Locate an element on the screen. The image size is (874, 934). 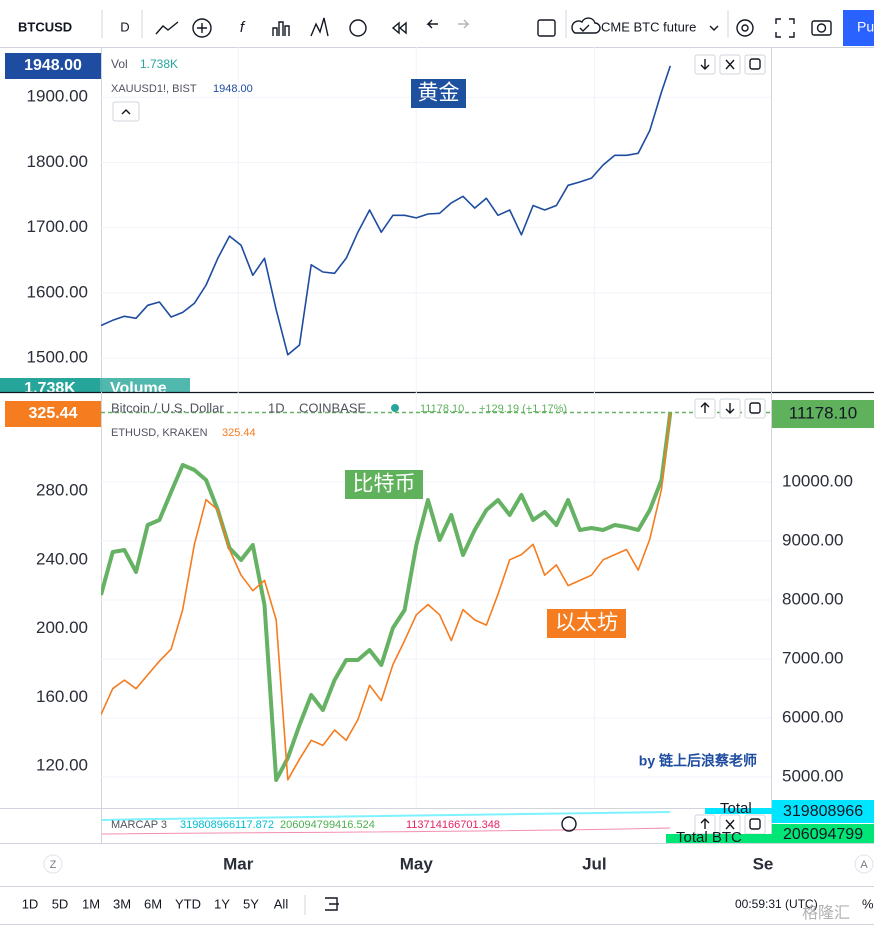
reset-icon is located at coordinates (569, 824).